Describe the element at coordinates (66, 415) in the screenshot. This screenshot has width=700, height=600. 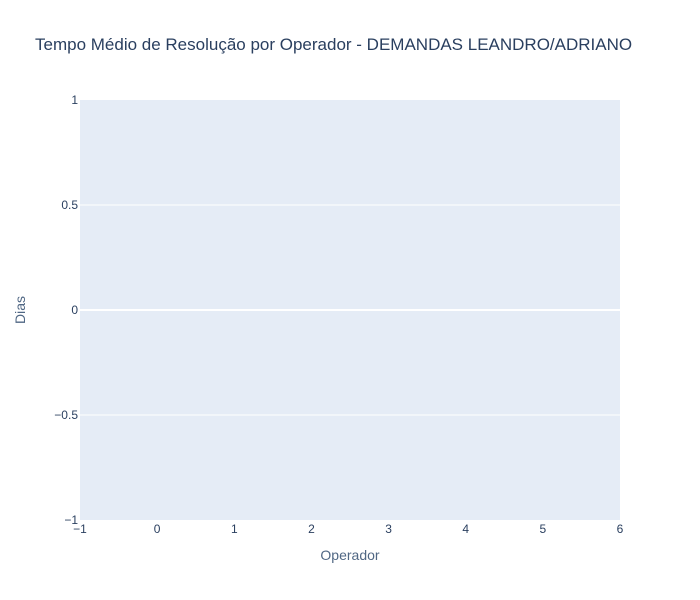
I see `y-tick-label: −0.5` at that location.